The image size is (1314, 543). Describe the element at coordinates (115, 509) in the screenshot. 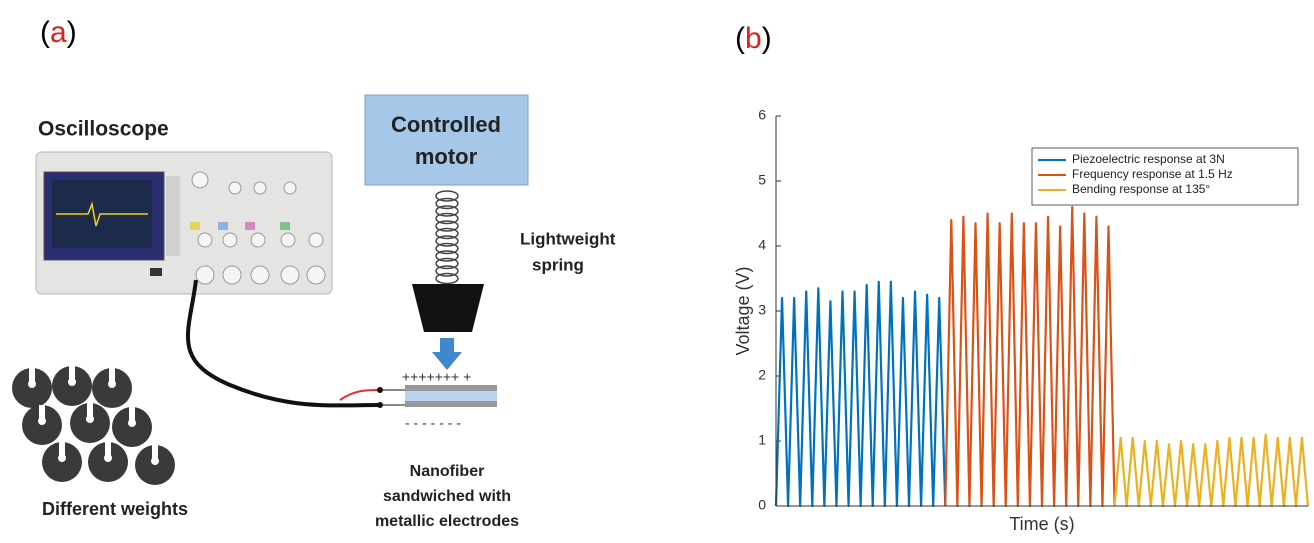

I see `weights-label: Different weights` at that location.